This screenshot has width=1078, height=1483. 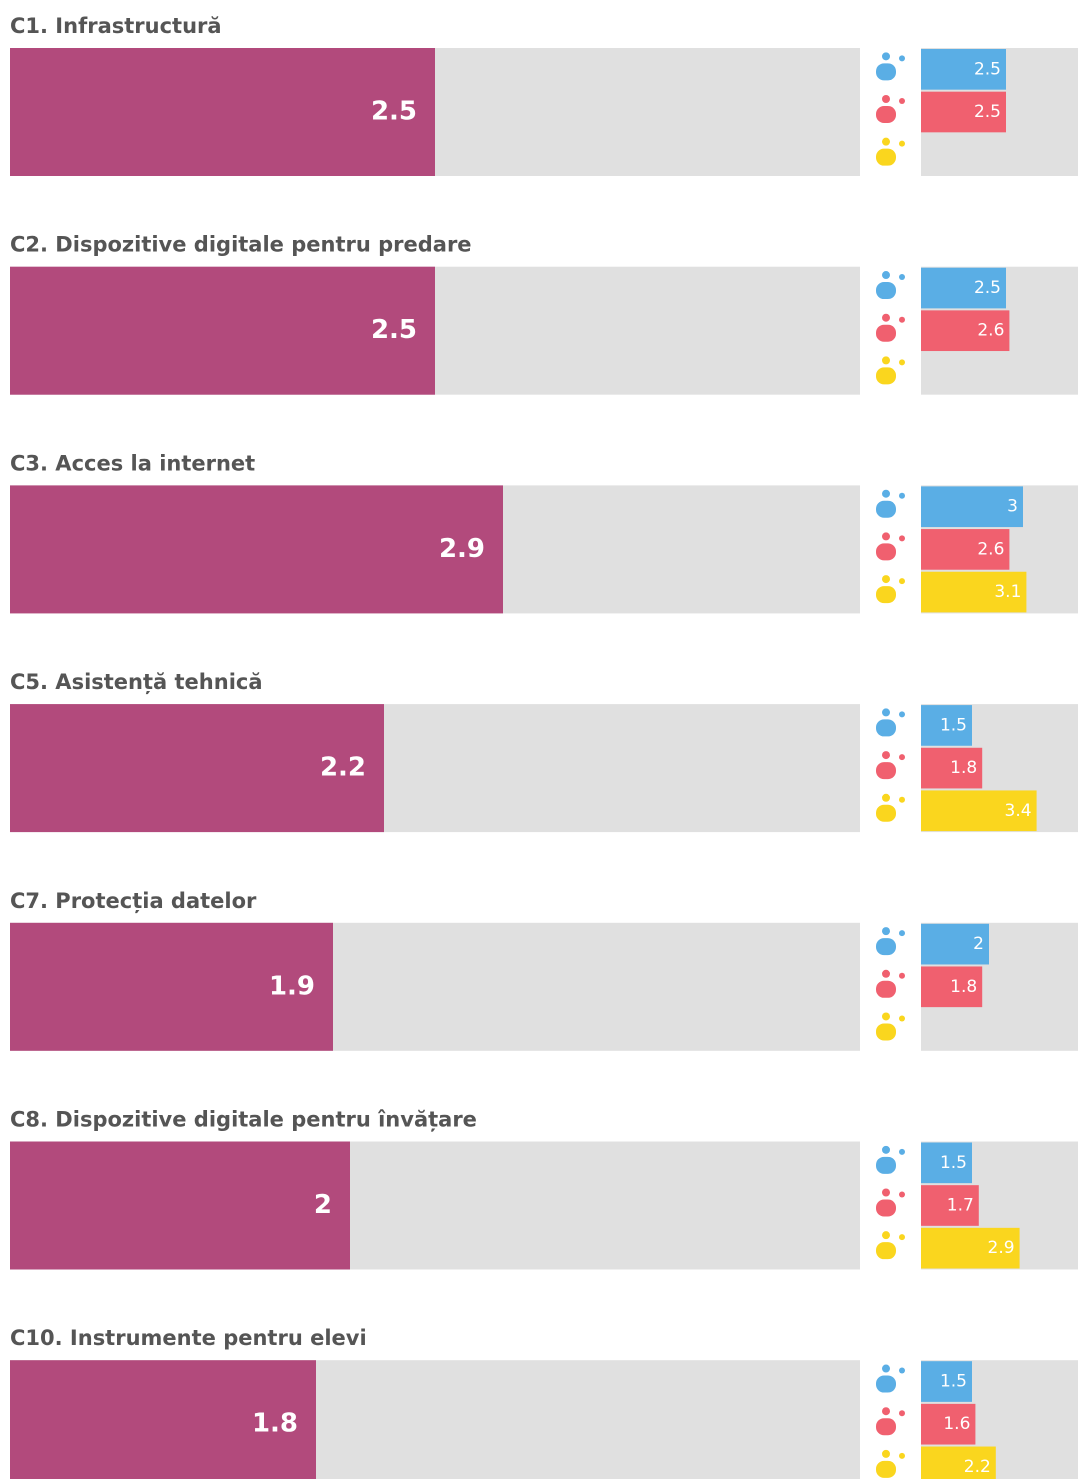 What do you see at coordinates (241, 245) in the screenshot?
I see `panel-title: C2. Dispozitive digitale pentru predare` at bounding box center [241, 245].